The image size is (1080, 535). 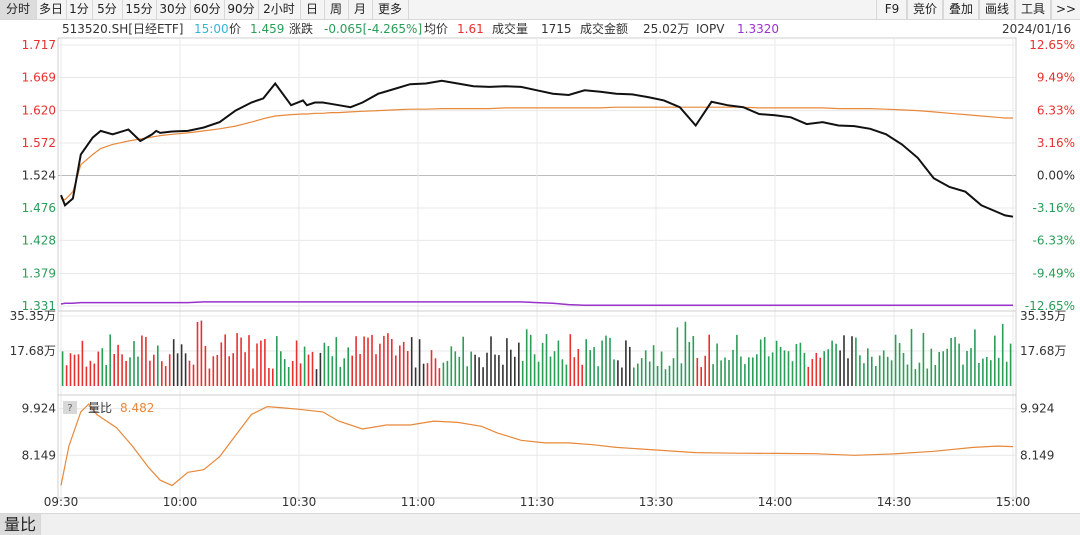 What do you see at coordinates (39, 45) in the screenshot?
I see `price-tick-label: 1.717` at bounding box center [39, 45].